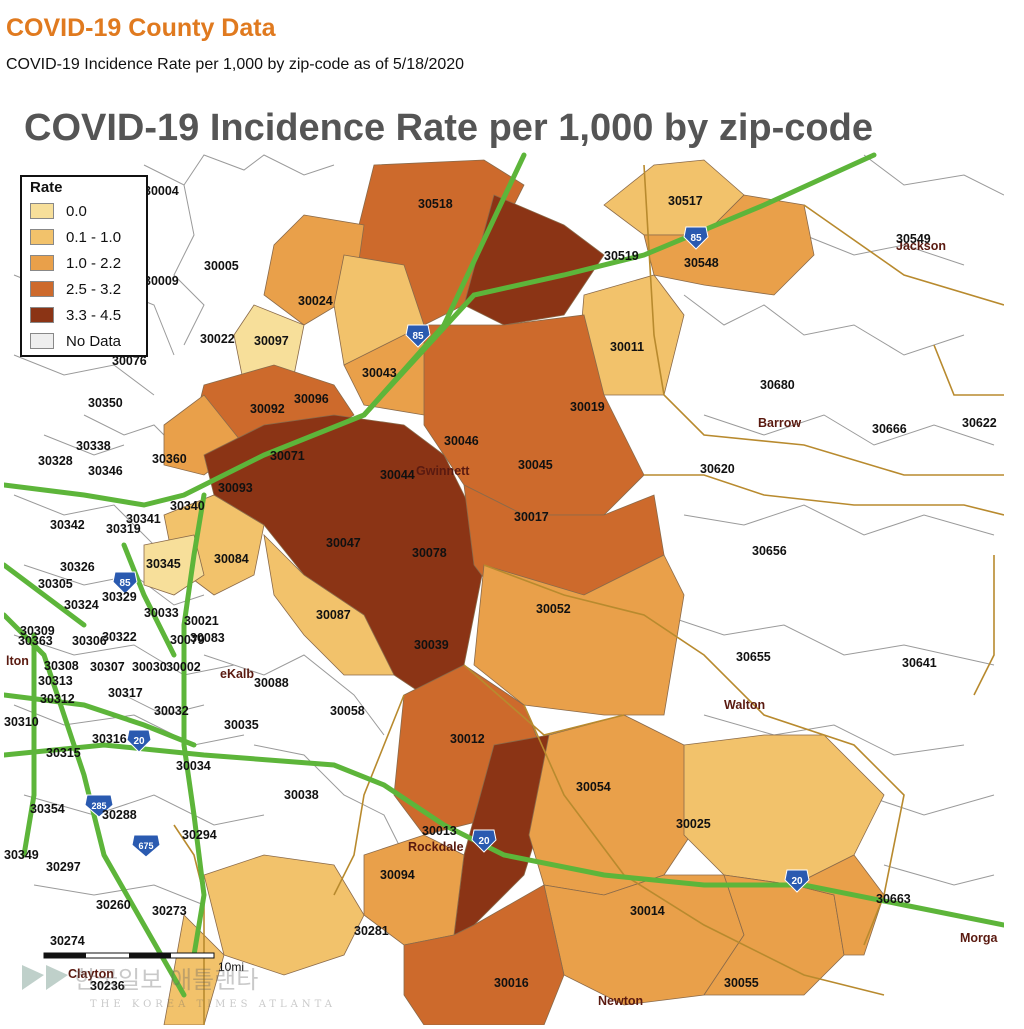 The height and width of the screenshot is (1029, 1024). What do you see at coordinates (107, 667) in the screenshot?
I see `zip-label: 30307` at bounding box center [107, 667].